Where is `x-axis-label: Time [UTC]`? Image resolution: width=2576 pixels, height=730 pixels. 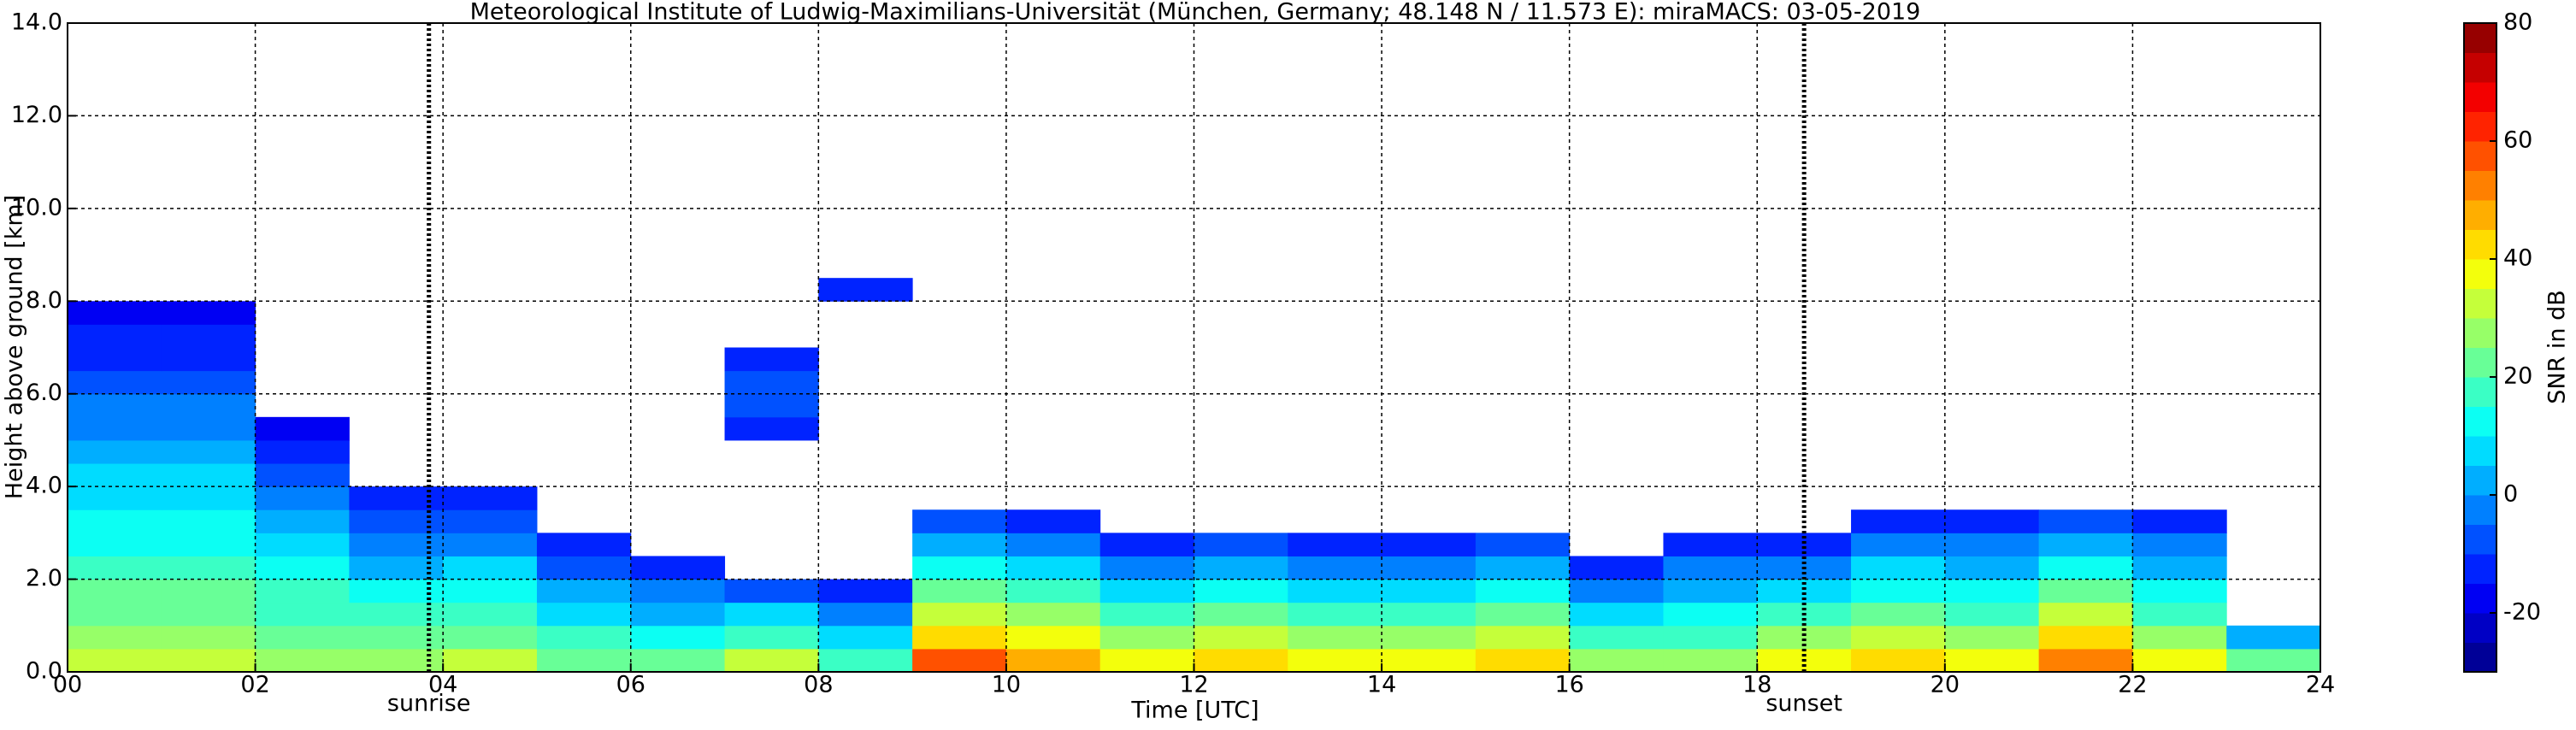
x-axis-label: Time [UTC] is located at coordinates (1194, 711).